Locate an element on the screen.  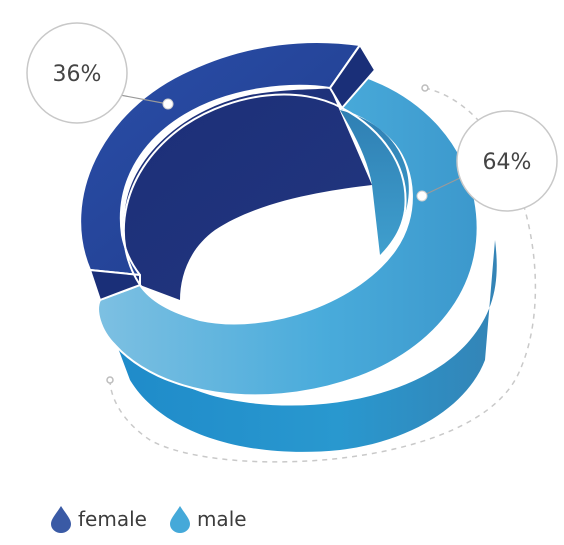
male-slice-inner is located at coordinates (374, 182).